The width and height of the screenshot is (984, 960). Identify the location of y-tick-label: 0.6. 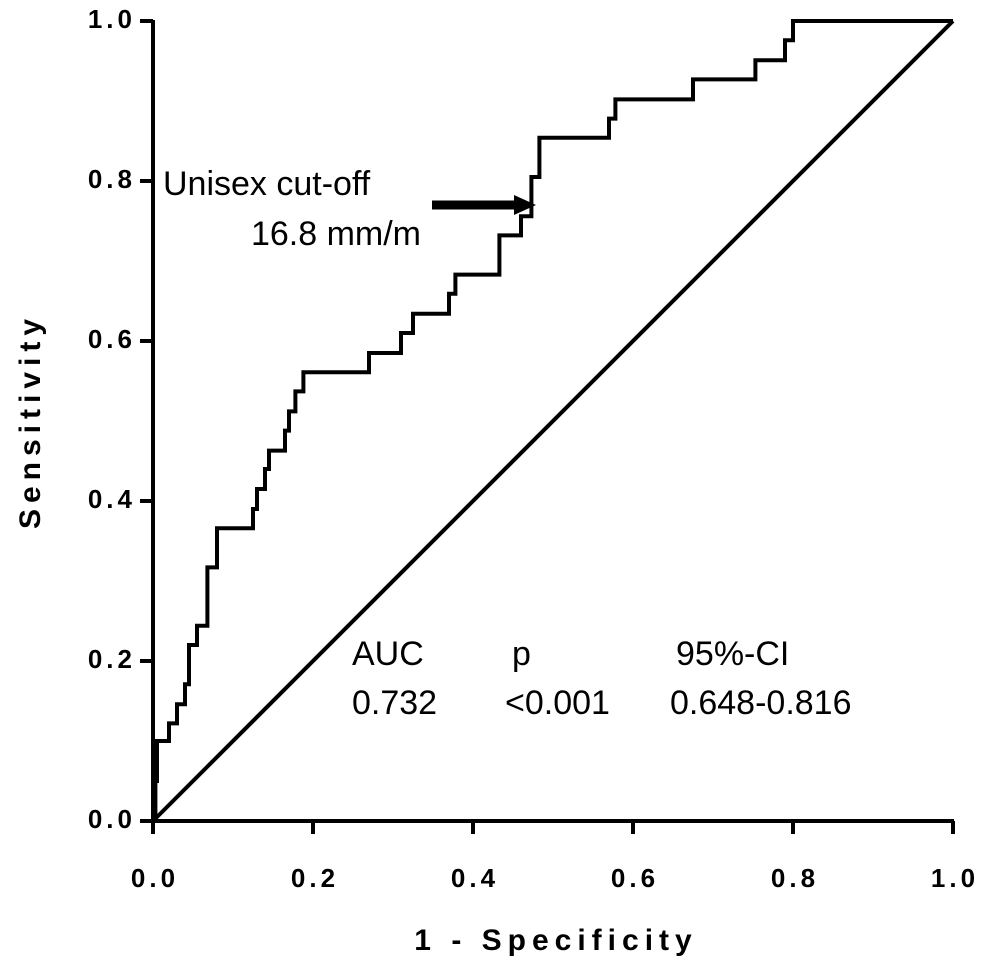
(112, 339).